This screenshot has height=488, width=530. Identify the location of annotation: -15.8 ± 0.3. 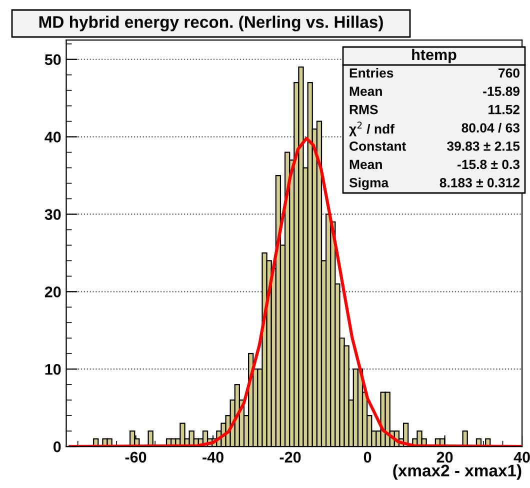
(489, 165).